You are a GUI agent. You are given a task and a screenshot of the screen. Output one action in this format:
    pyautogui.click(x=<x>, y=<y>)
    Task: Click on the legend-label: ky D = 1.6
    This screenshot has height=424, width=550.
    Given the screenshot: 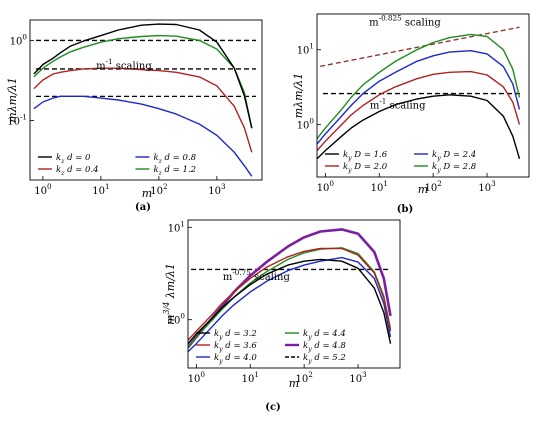 What is the action you would take?
    pyautogui.click(x=365, y=156)
    